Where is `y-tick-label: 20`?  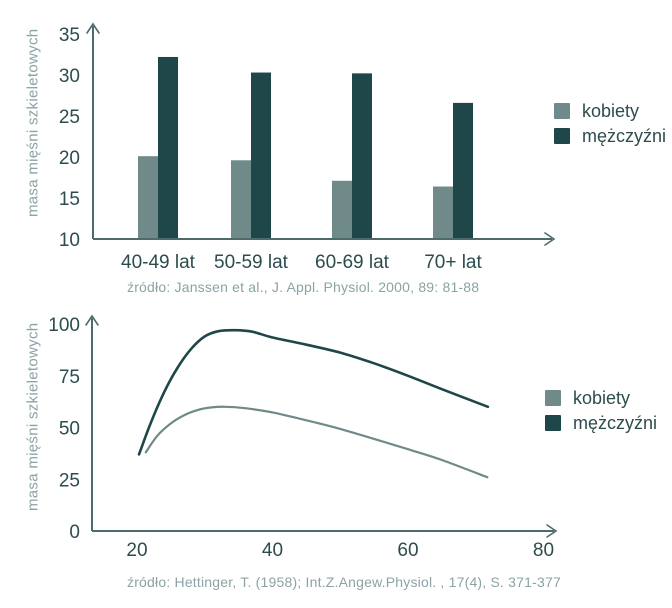 y-tick-label: 20 is located at coordinates (69, 158).